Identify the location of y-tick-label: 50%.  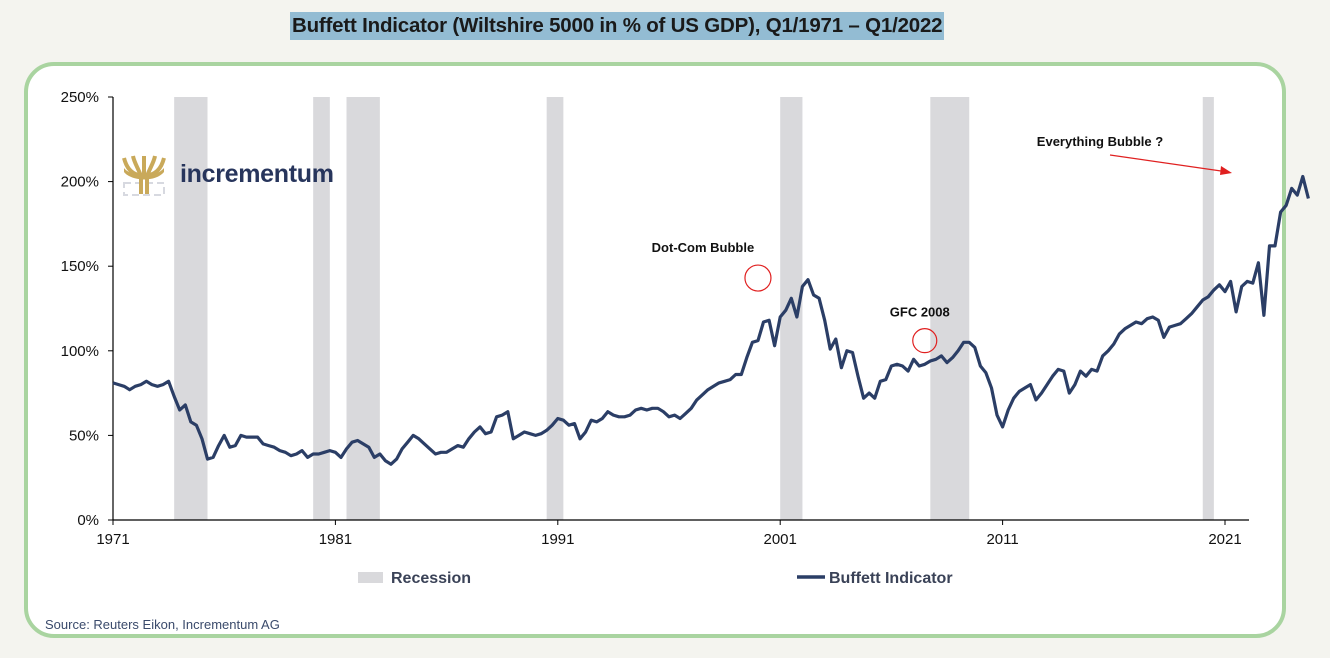
(84, 435).